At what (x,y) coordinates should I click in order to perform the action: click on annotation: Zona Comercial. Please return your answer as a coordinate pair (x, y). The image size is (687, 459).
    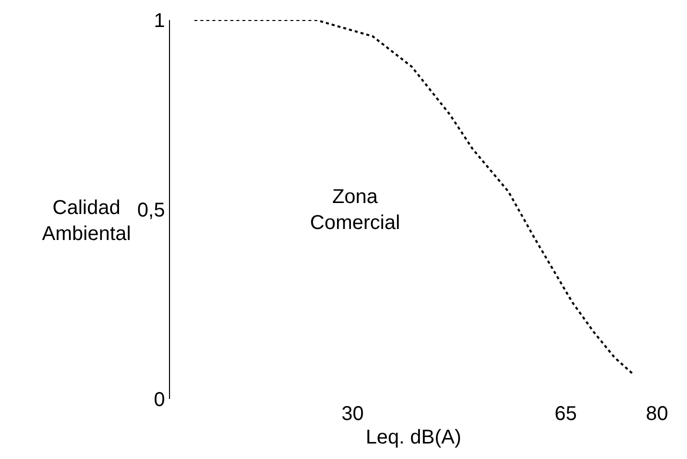
    Looking at the image, I should click on (355, 210).